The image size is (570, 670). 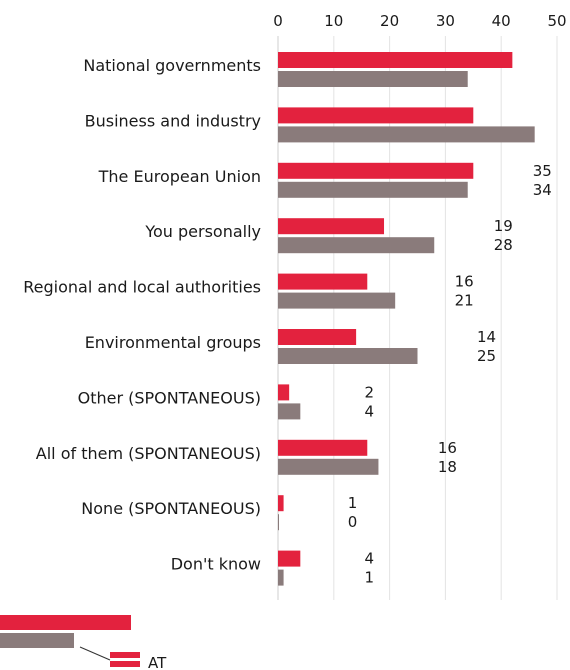 What do you see at coordinates (148, 453) in the screenshot?
I see `category-label: All of them (SPONTANEOUS)` at bounding box center [148, 453].